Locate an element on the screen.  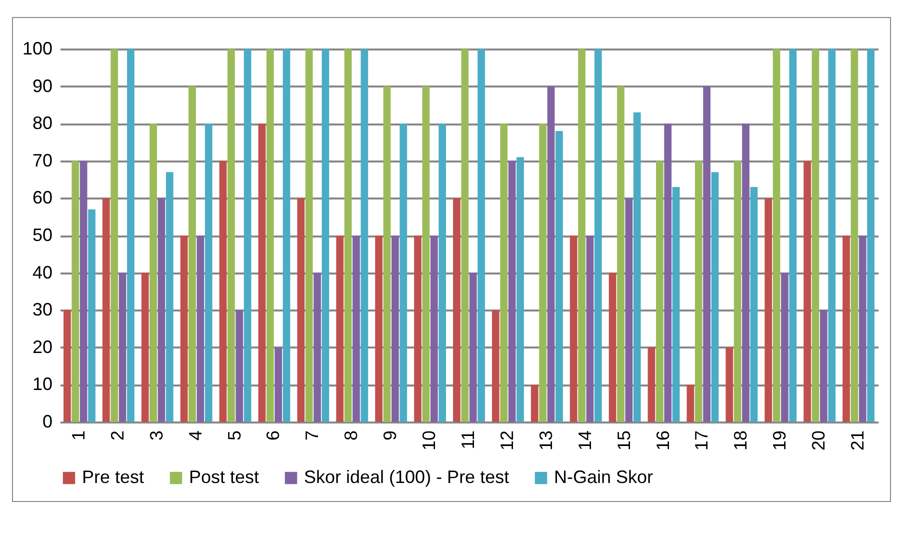
x-tick-label: 5 is located at coordinates (234, 435).